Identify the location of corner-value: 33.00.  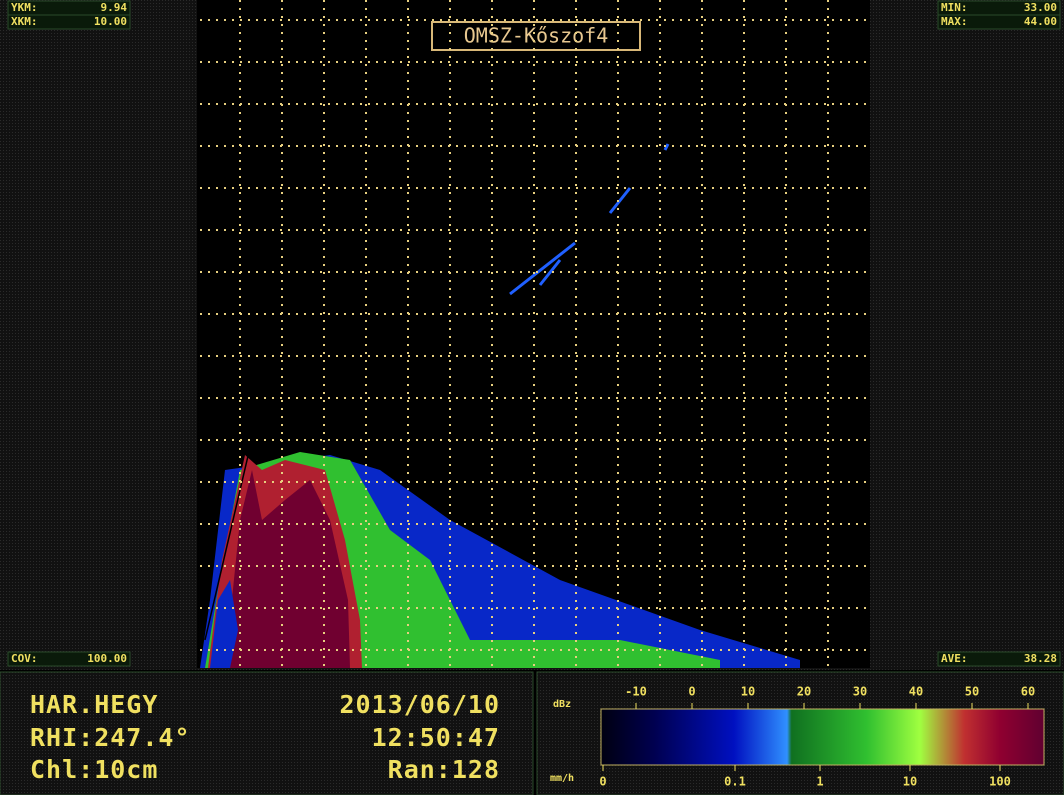
(1040, 7).